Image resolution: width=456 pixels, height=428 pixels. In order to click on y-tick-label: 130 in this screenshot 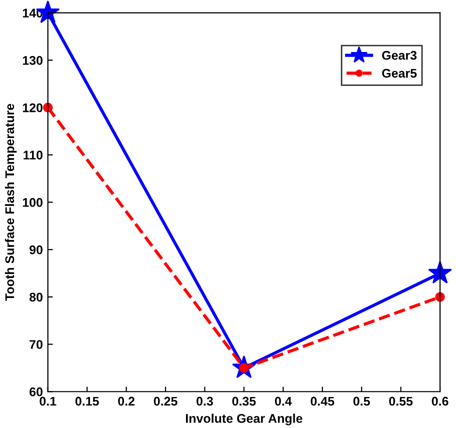, I will do `click(32, 60)`.